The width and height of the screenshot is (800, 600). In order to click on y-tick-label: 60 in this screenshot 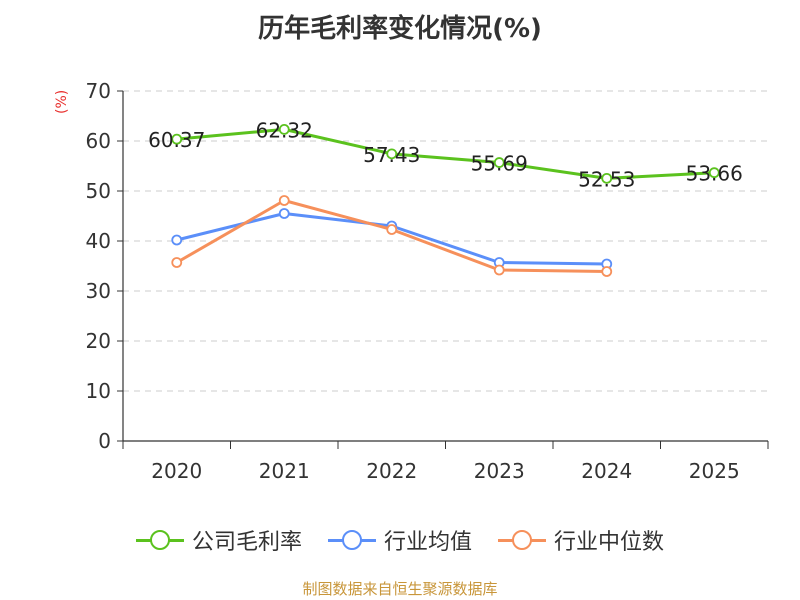, I will do `click(98, 141)`.